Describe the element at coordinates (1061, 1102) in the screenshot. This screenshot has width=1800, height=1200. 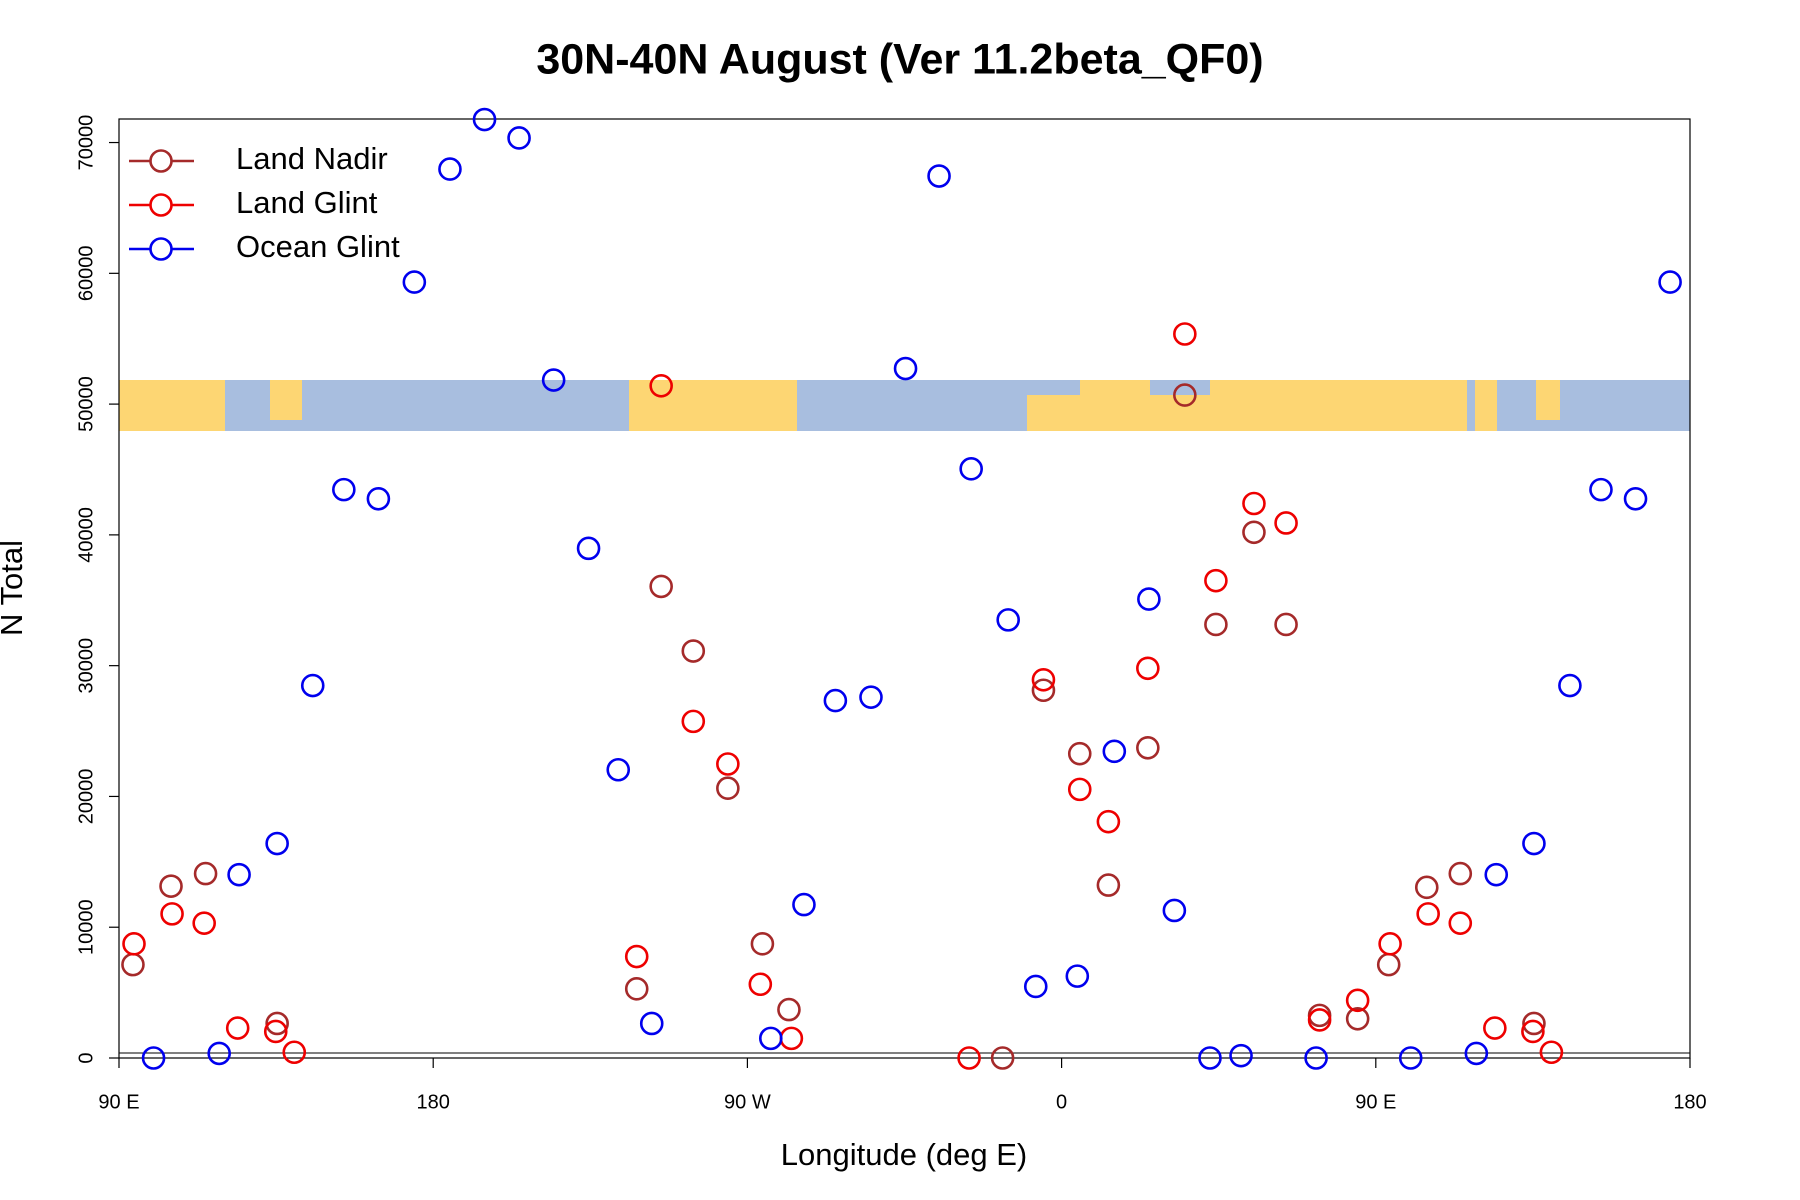
I see `x-tick-label: 0` at that location.